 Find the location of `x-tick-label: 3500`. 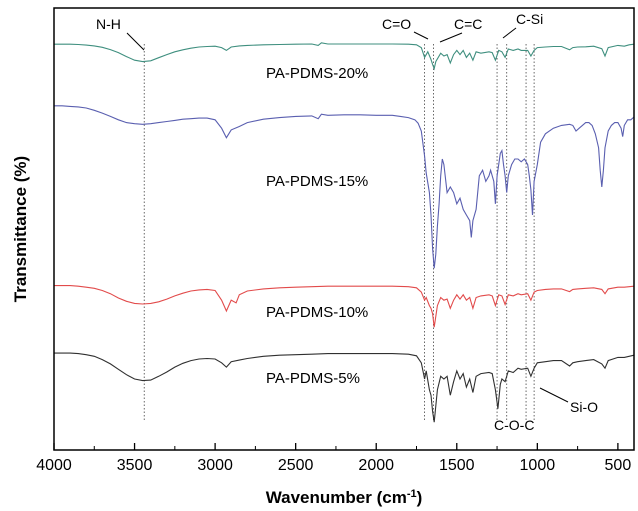

x-tick-label: 3500 is located at coordinates (135, 465).